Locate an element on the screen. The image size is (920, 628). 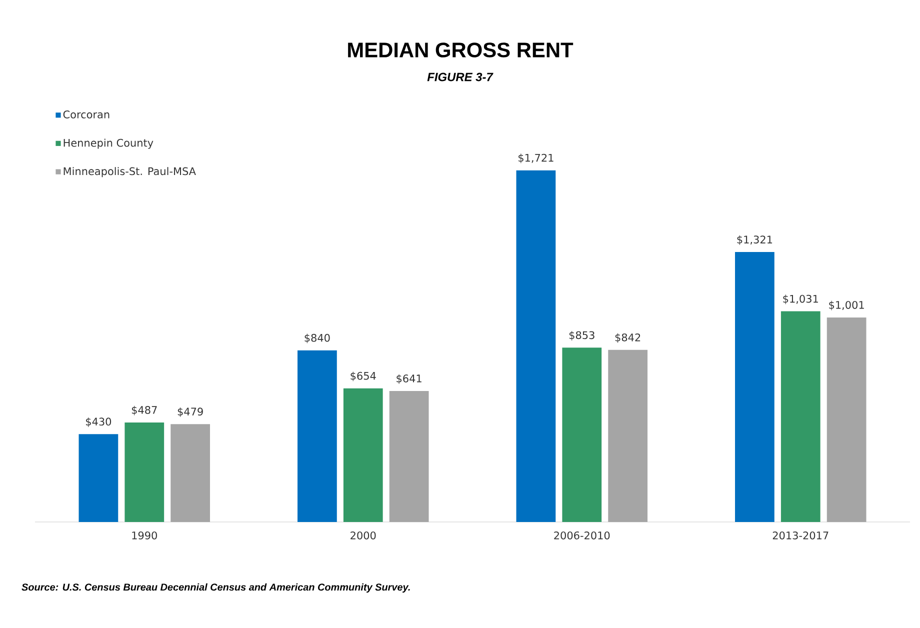
data-label: $1,721 is located at coordinates (536, 159).